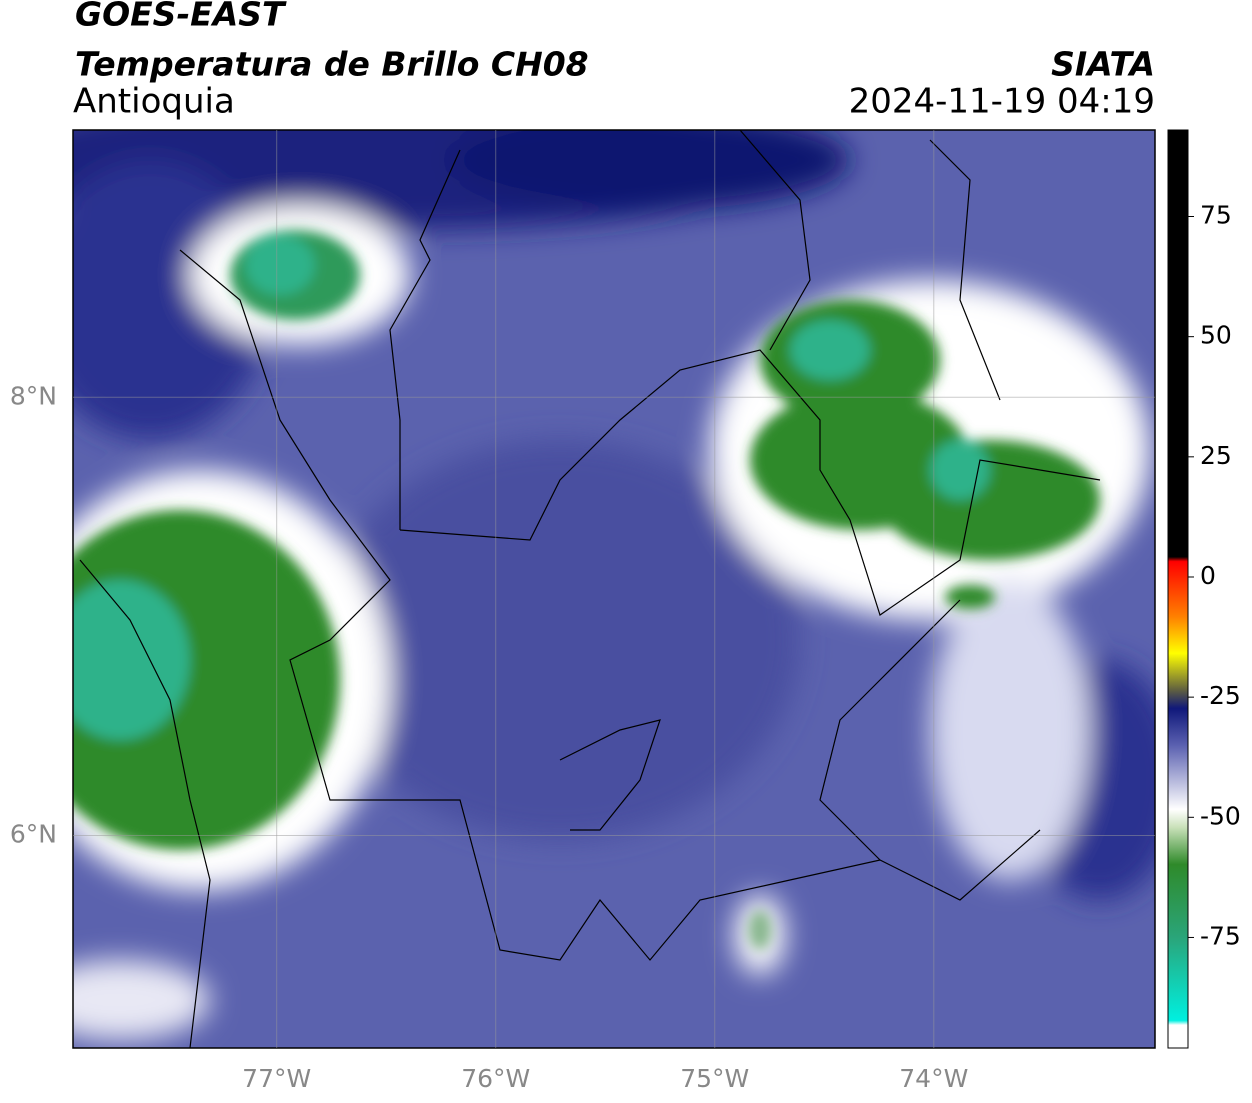  What do you see at coordinates (1216, 215) in the screenshot?
I see `colorbar-tick-label: 75` at bounding box center [1216, 215].